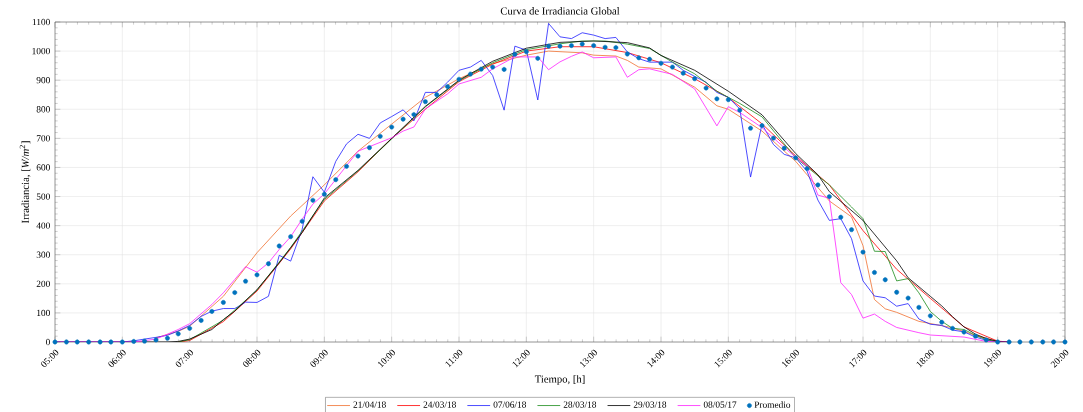 The width and height of the screenshot is (1083, 412). Describe the element at coordinates (439, 404) in the screenshot. I see `legend-label: 24/03/18` at that location.